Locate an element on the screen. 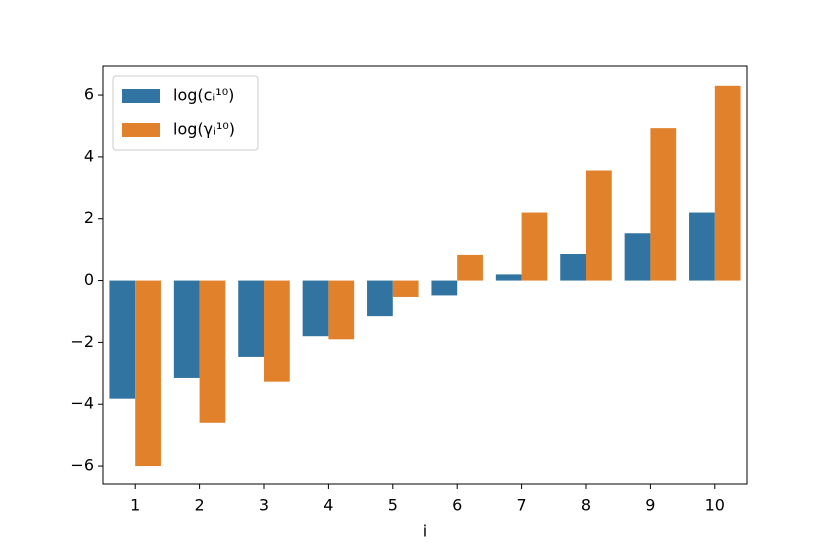 The height and width of the screenshot is (554, 830). x-tick-label: 9 is located at coordinates (650, 505).